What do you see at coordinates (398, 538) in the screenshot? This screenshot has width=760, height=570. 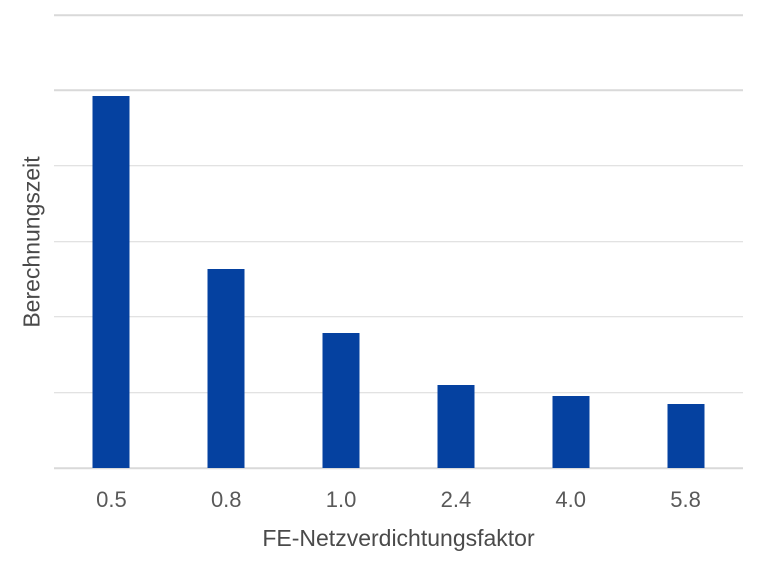 I see `x-axis-title: FE-Netzverdichtungsfaktor` at bounding box center [398, 538].